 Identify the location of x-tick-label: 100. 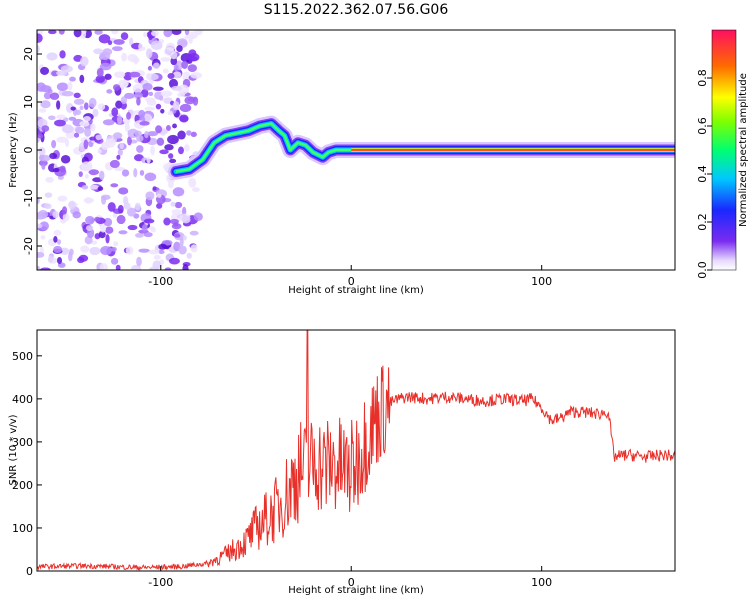
(541, 281).